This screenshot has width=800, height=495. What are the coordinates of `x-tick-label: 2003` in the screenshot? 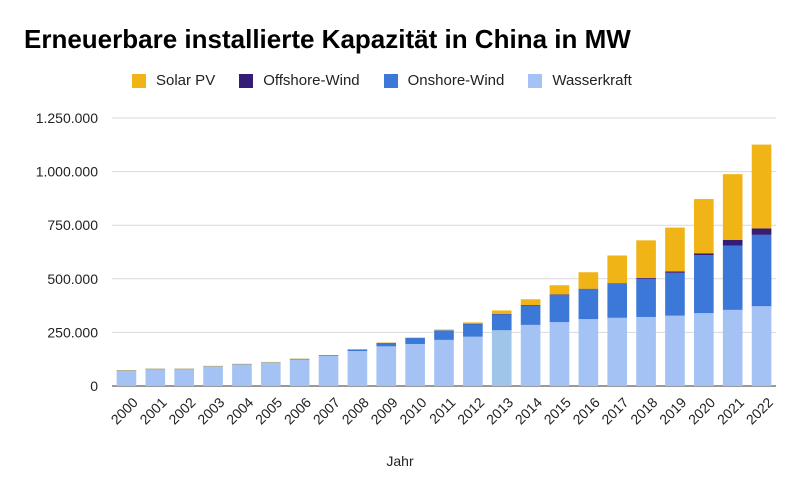 It's located at (210, 410).